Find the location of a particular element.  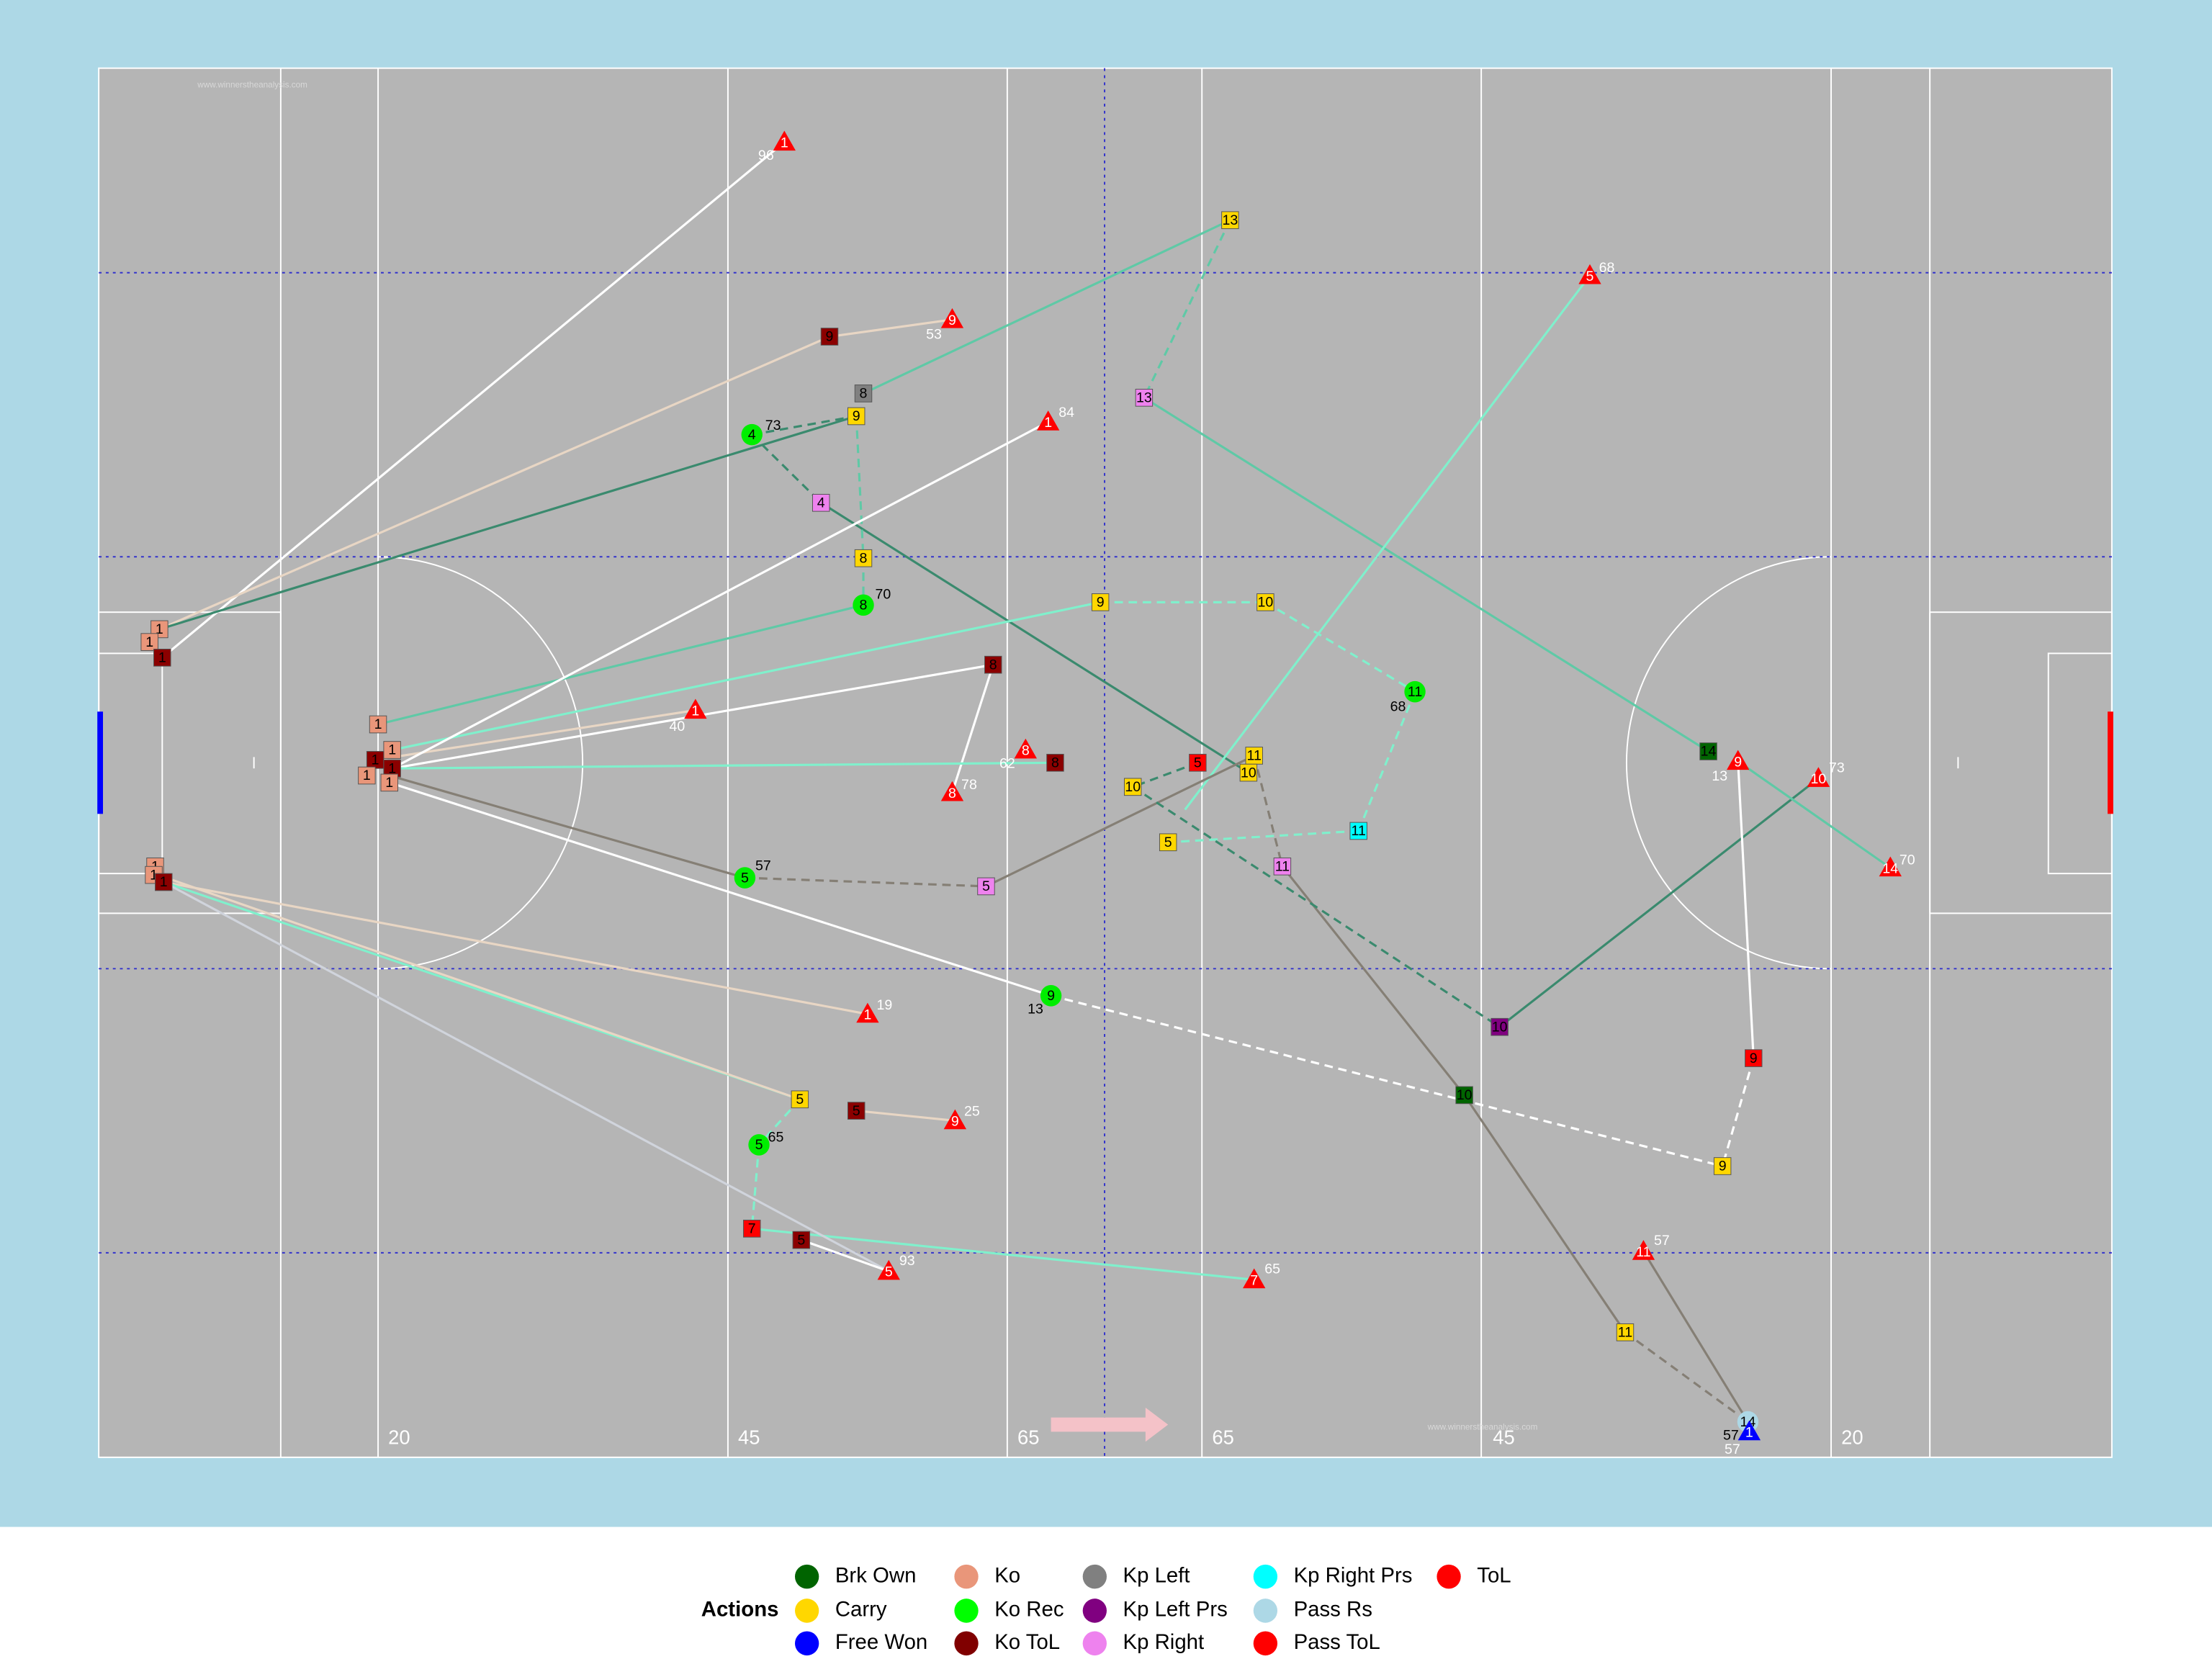

legend-label: Kp Left is located at coordinates (1156, 1575).